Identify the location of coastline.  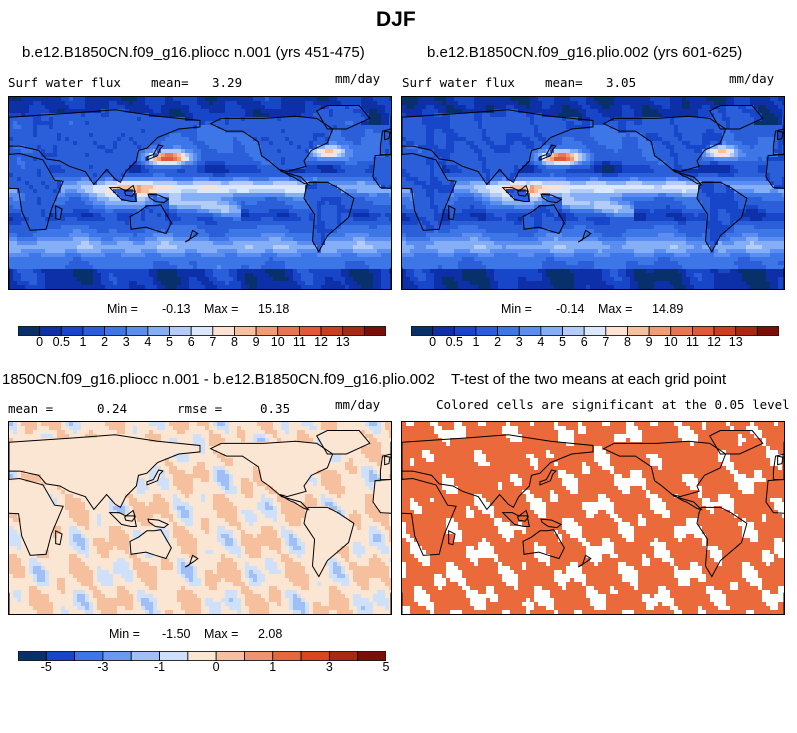
(271, 150).